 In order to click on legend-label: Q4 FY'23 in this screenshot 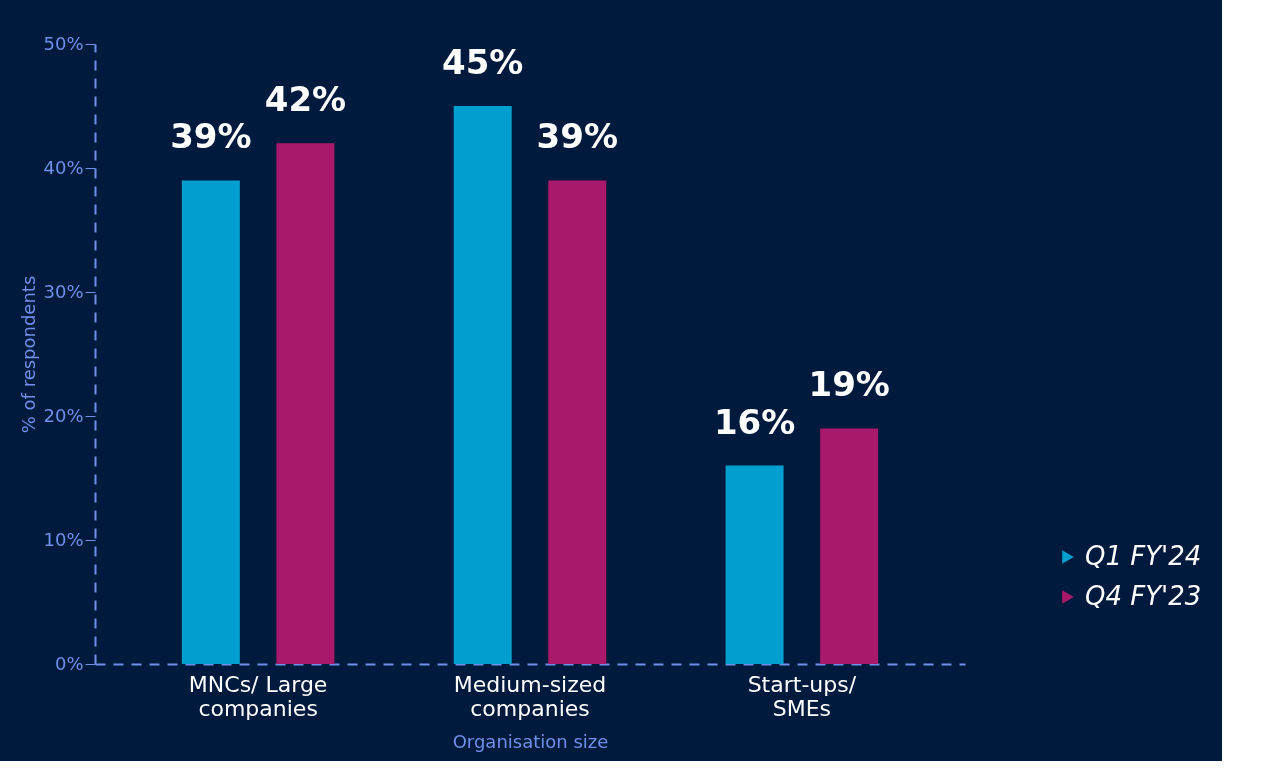, I will do `click(1143, 596)`.